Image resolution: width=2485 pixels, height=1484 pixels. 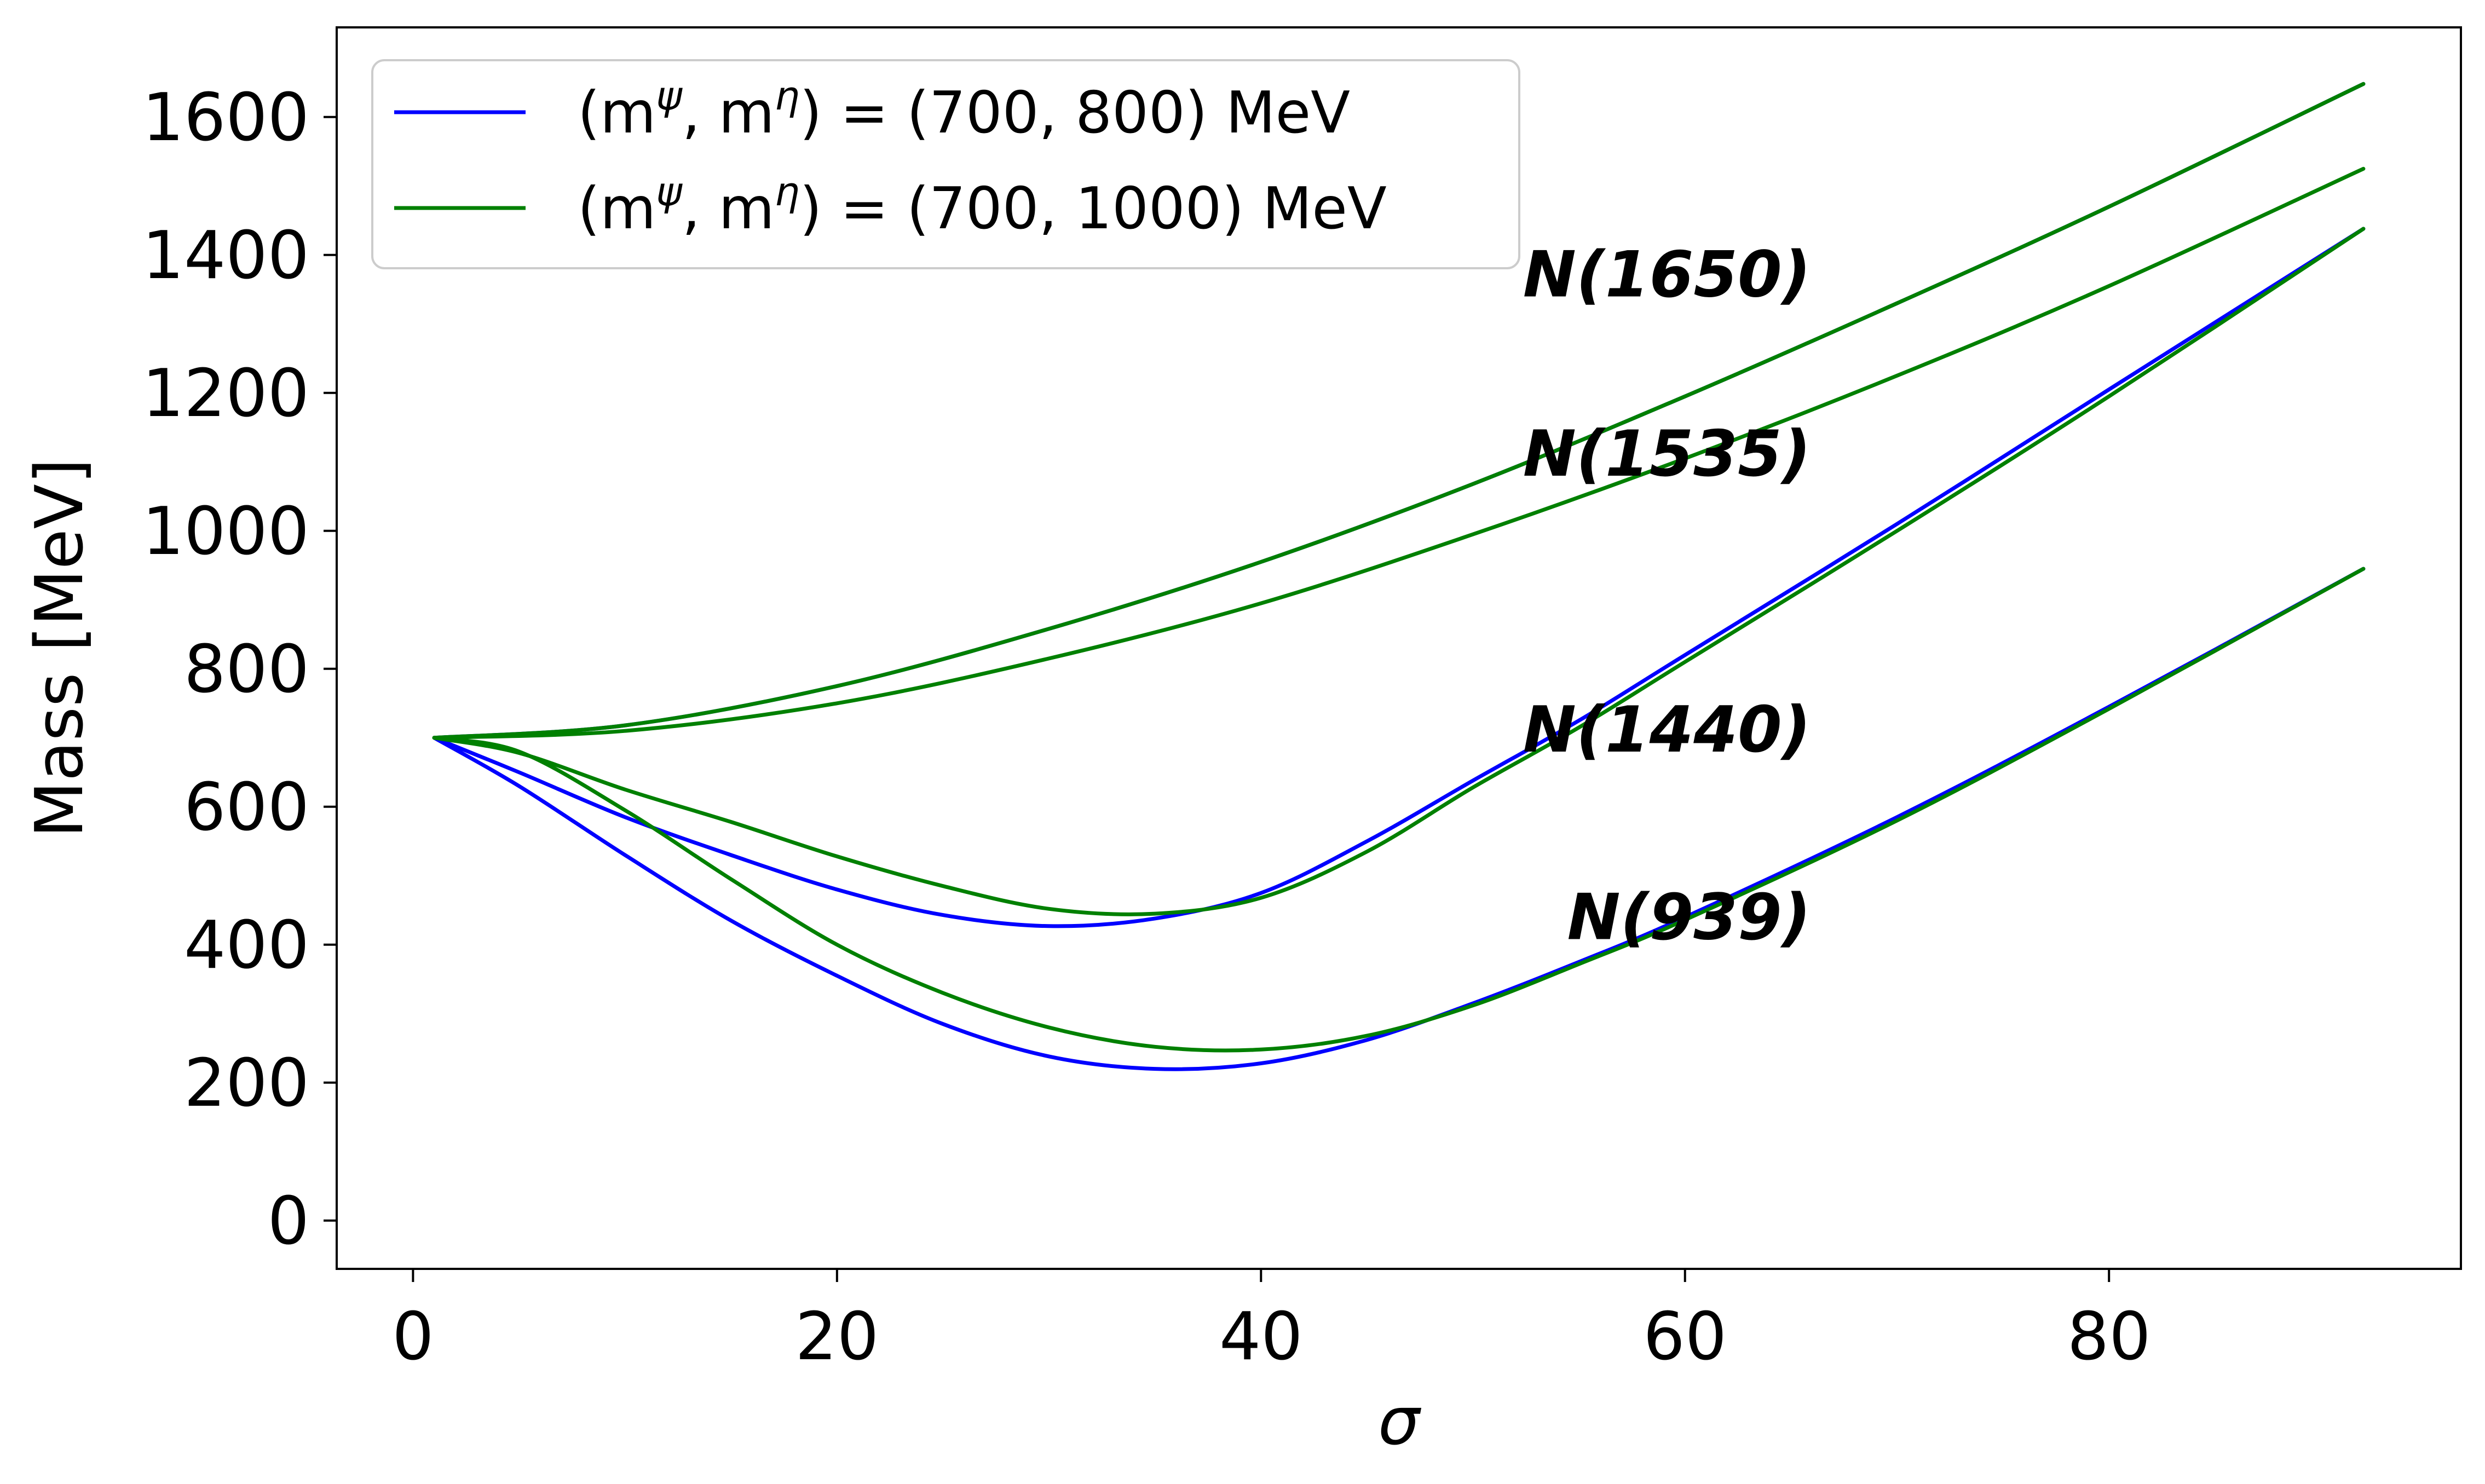 I want to click on resonance-label-2: N(1440), so click(x=1667, y=730).